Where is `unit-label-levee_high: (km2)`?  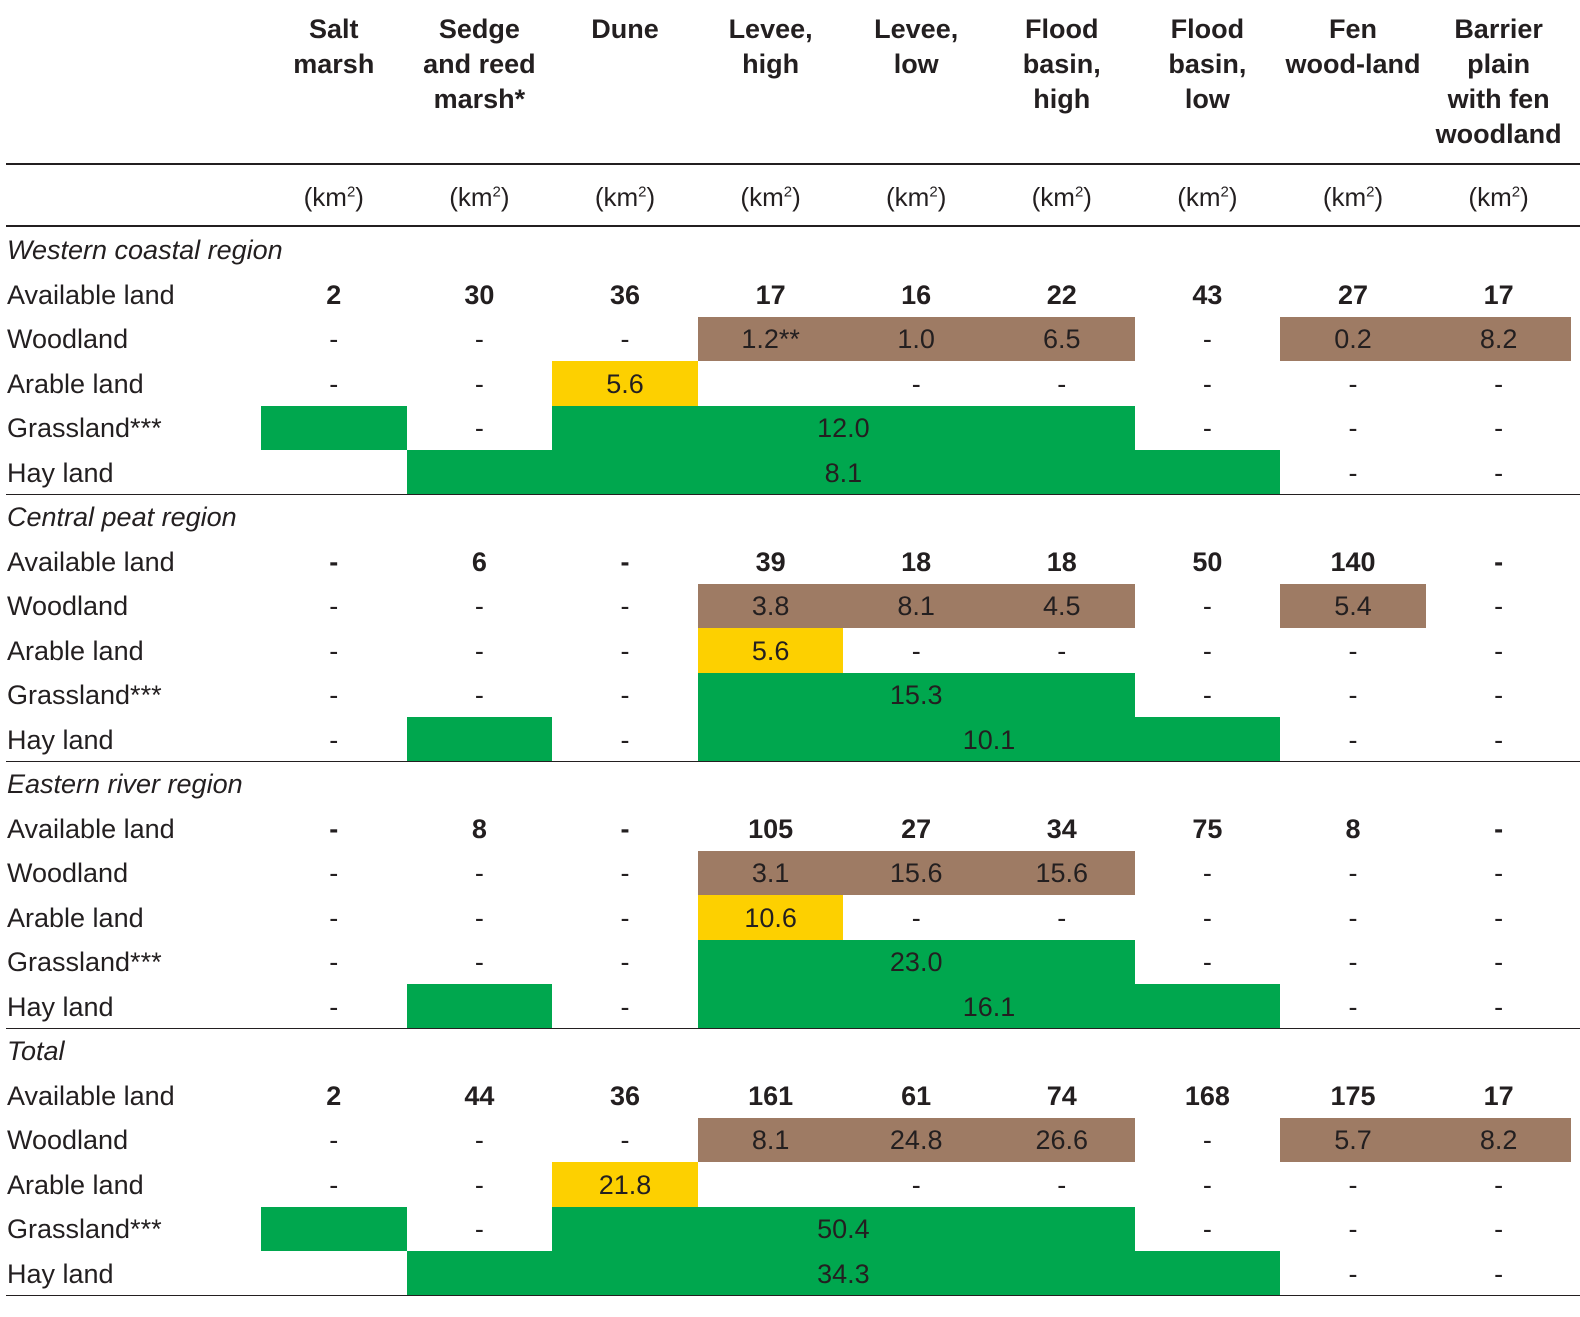
unit-label-levee_high: (km2) is located at coordinates (771, 197).